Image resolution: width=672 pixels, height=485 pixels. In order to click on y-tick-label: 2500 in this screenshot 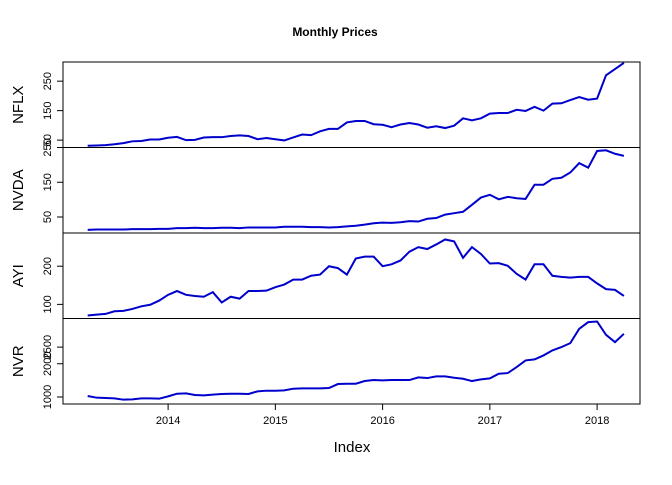, I will do `click(48, 347)`.